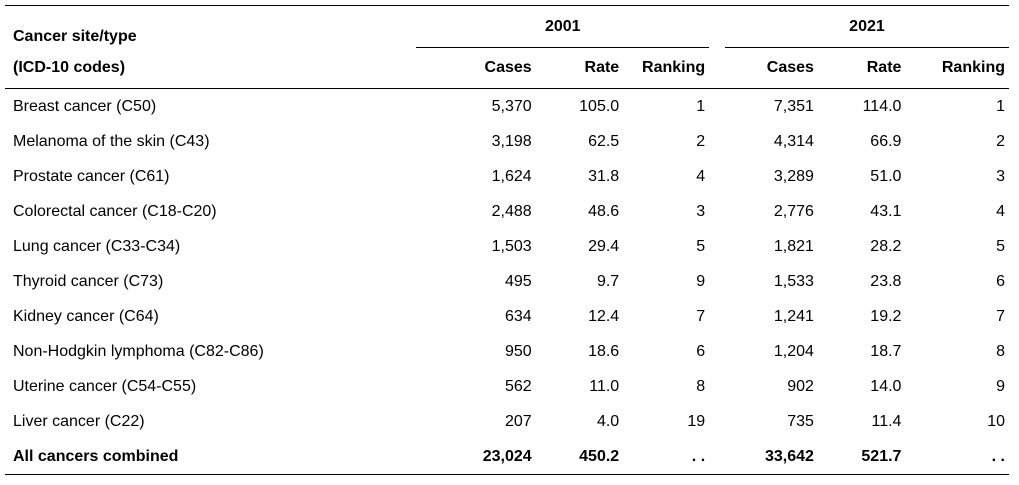  What do you see at coordinates (563, 47) in the screenshot?
I see `year1-underline` at bounding box center [563, 47].